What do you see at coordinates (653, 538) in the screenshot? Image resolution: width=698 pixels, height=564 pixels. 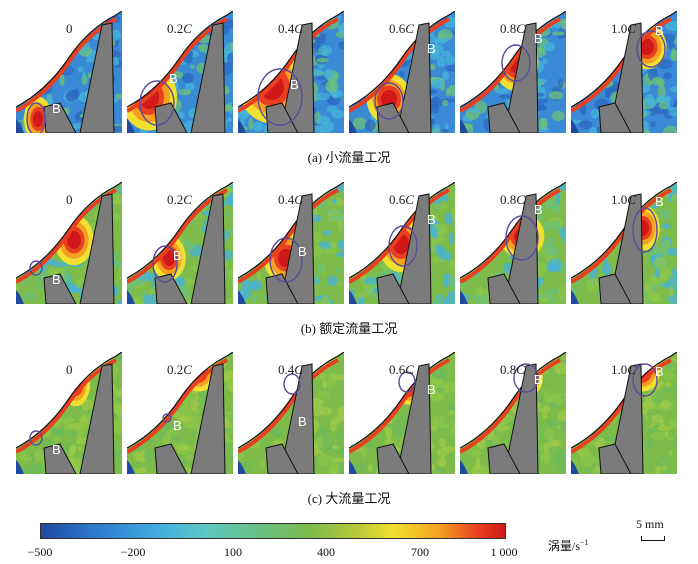 I see `scale-bar` at bounding box center [653, 538].